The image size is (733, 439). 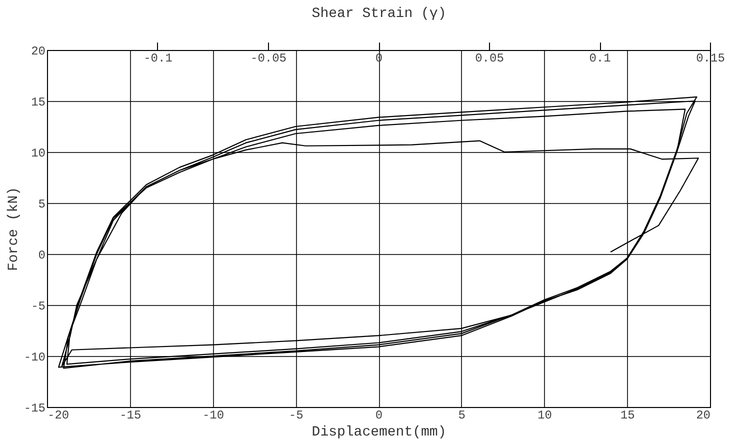 What do you see at coordinates (545, 415) in the screenshot?
I see `x-tick-label: 10` at bounding box center [545, 415].